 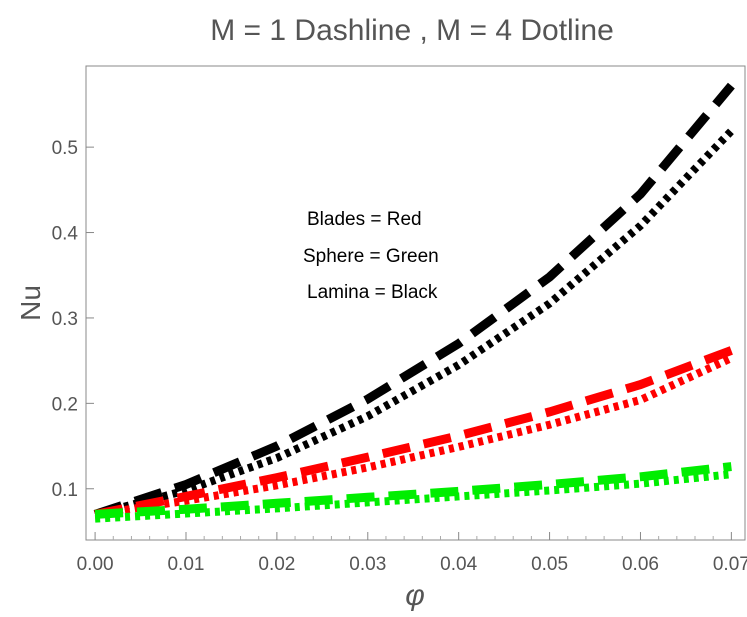 What do you see at coordinates (65, 148) in the screenshot?
I see `y-tick-label: 0.5` at bounding box center [65, 148].